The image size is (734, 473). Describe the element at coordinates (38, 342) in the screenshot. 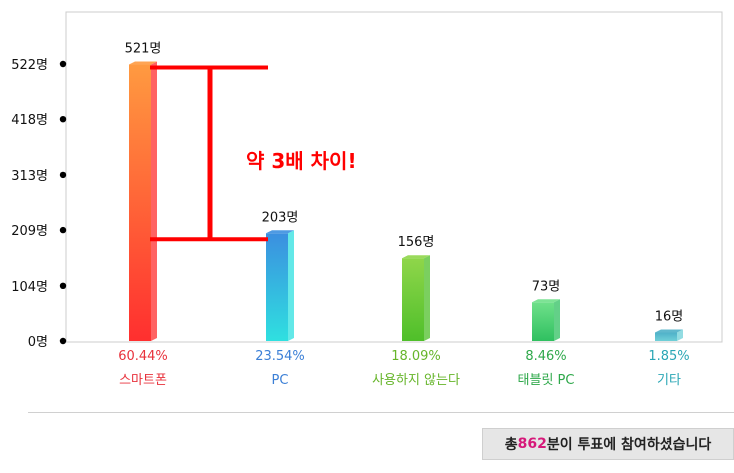

I see `y-tick-label: 0명` at that location.